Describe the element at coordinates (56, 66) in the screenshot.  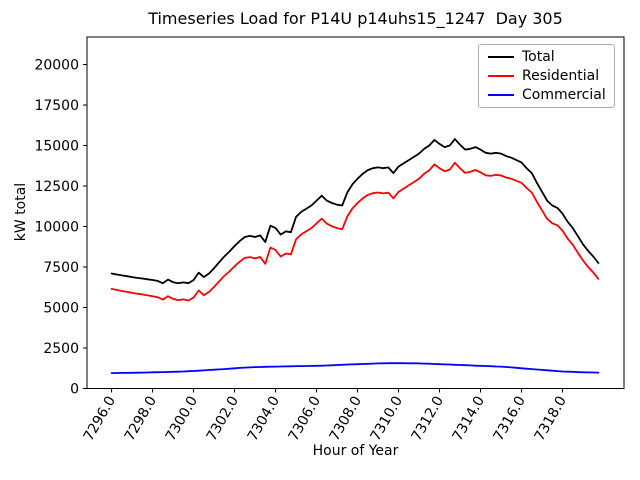
I see `y-tick-label: 20000` at that location.